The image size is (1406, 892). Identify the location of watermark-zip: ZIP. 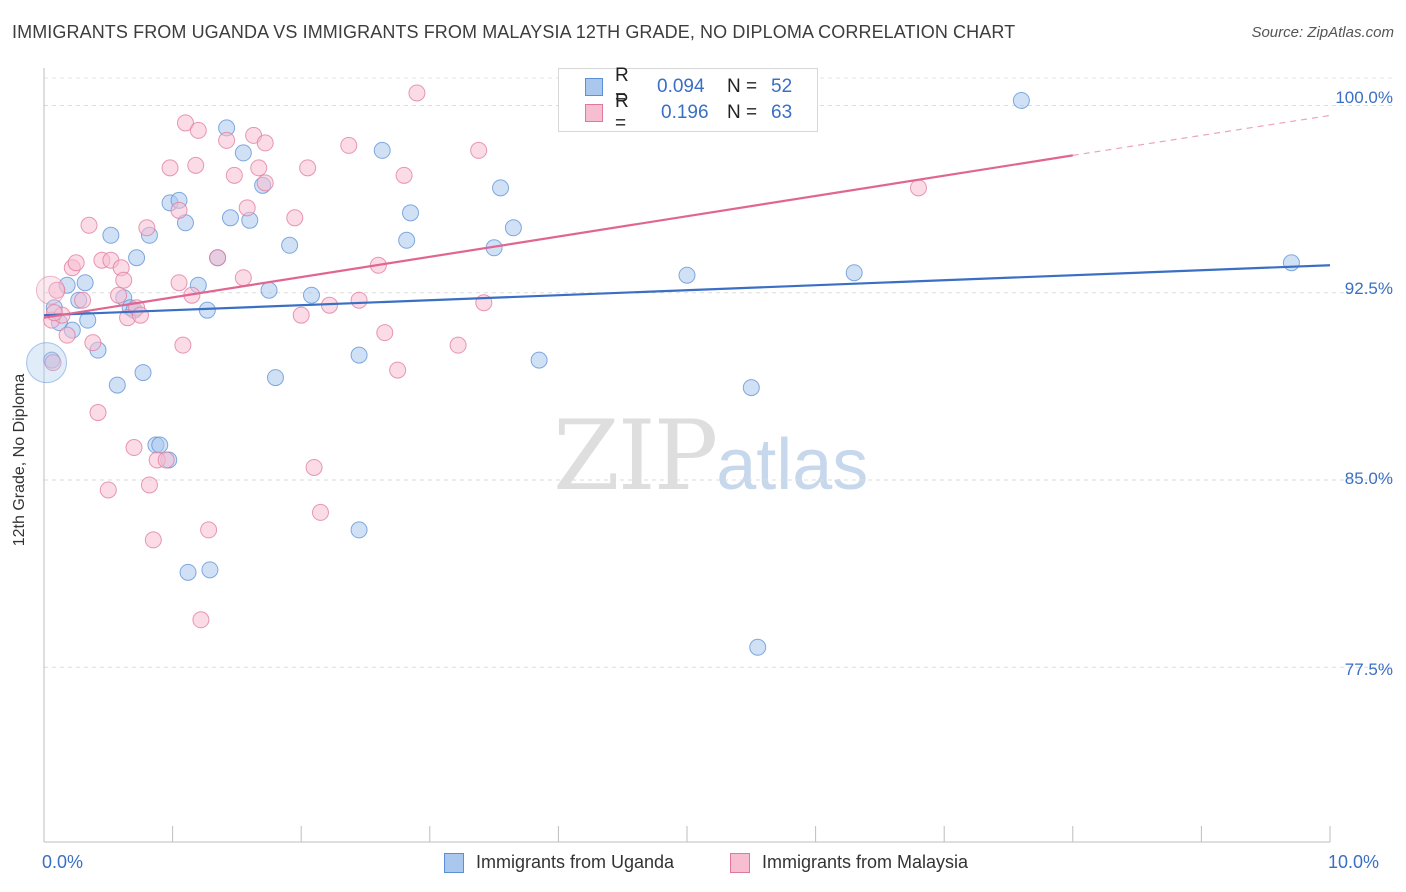
(635, 456).